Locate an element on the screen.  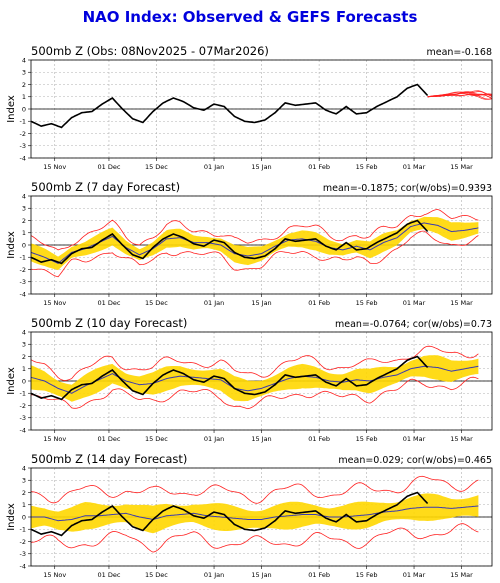
panel-stats: mean=-0.0764; cor(w/obs)=0.73 is located at coordinates (413, 324).